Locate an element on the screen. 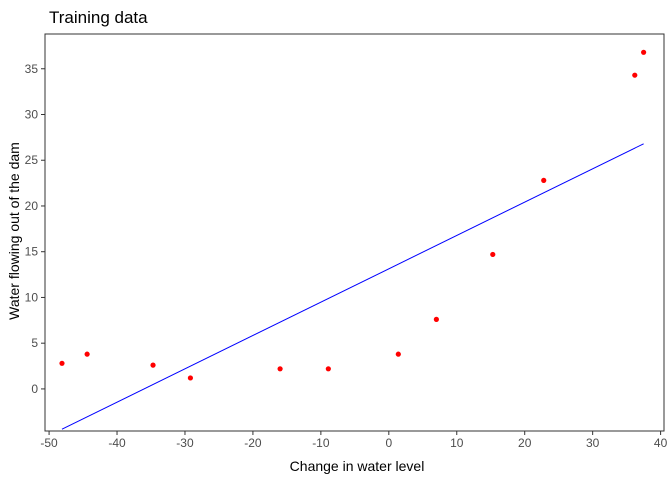 This screenshot has height=480, width=672. x-tick-label: 0 is located at coordinates (388, 443).